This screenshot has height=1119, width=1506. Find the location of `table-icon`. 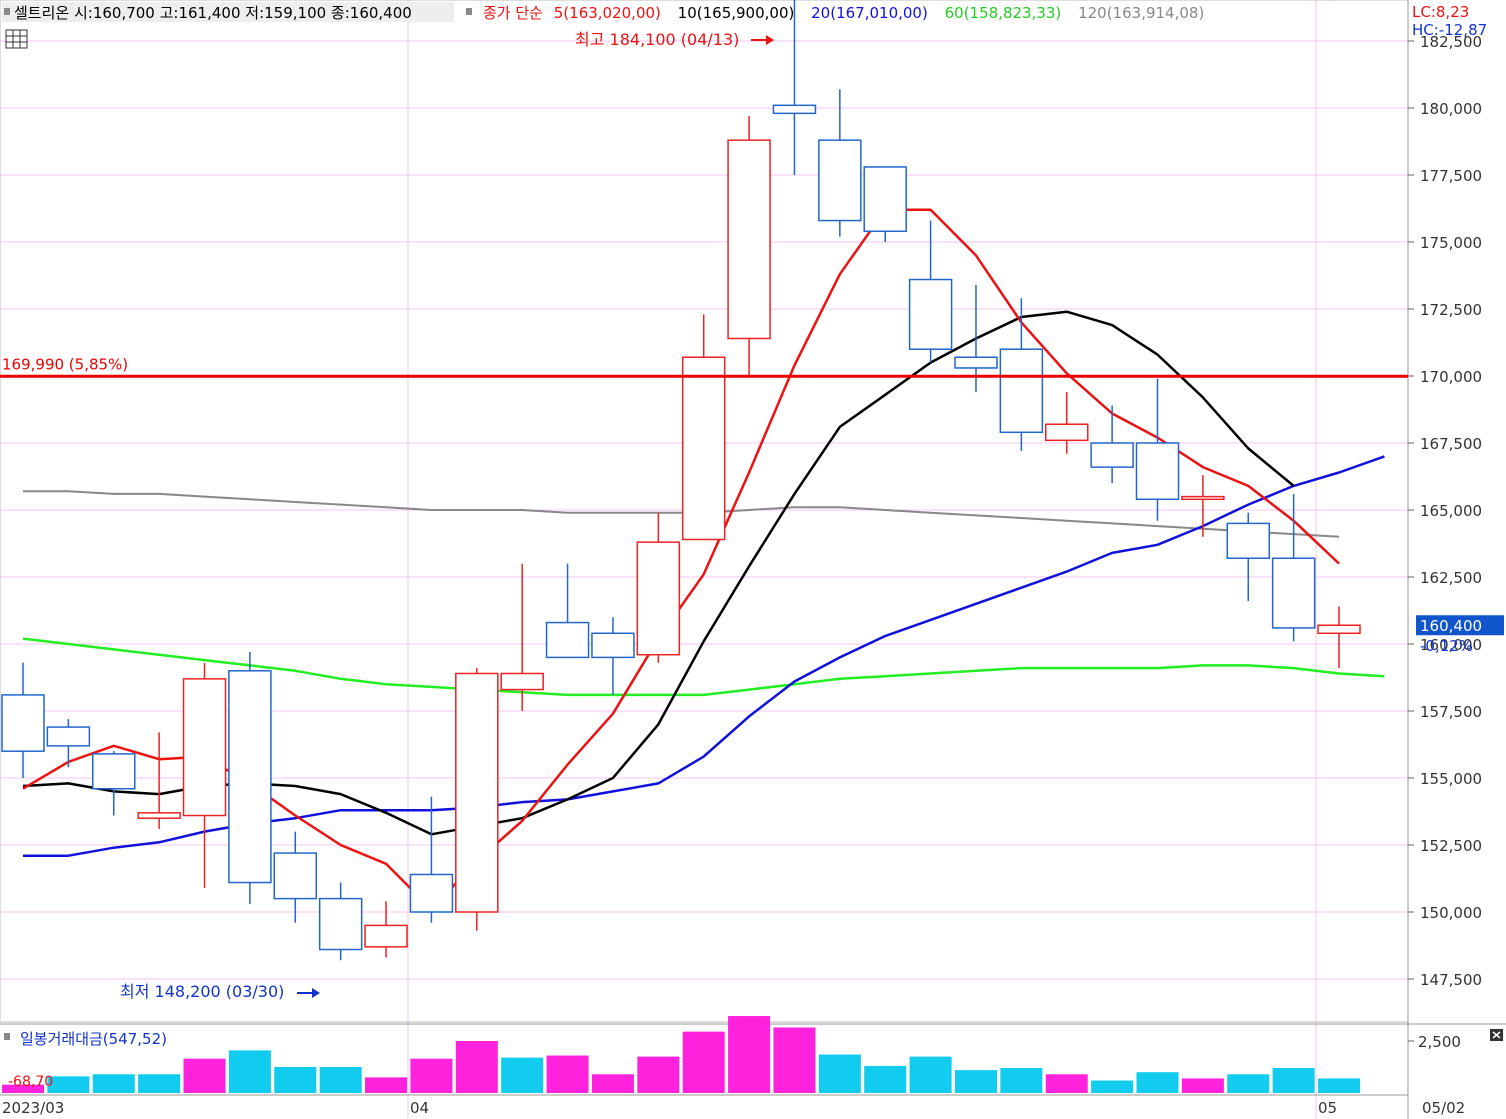

table-icon is located at coordinates (16, 39).